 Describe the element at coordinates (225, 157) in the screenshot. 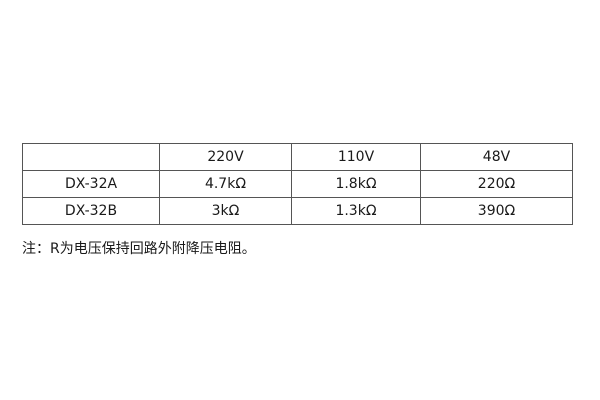

I see `header-cell: 220V` at that location.